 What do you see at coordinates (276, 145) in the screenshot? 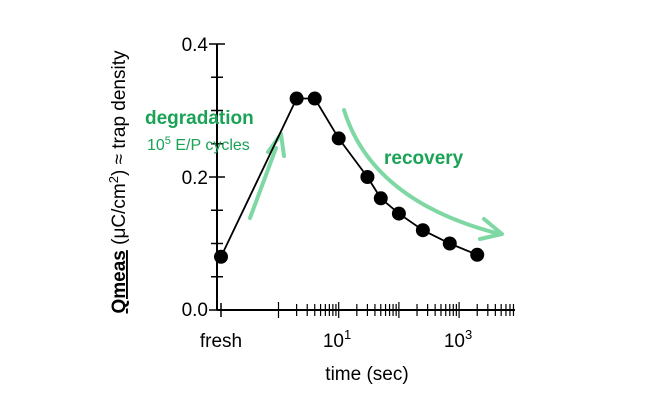
I see `degradation-arrowhead` at bounding box center [276, 145].